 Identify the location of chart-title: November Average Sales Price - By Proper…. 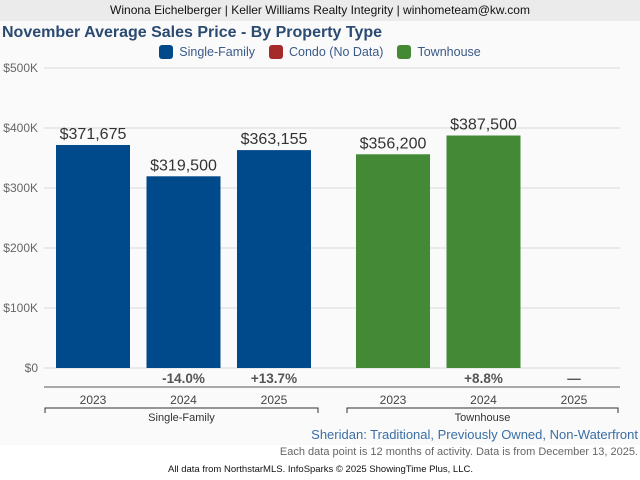
(192, 32).